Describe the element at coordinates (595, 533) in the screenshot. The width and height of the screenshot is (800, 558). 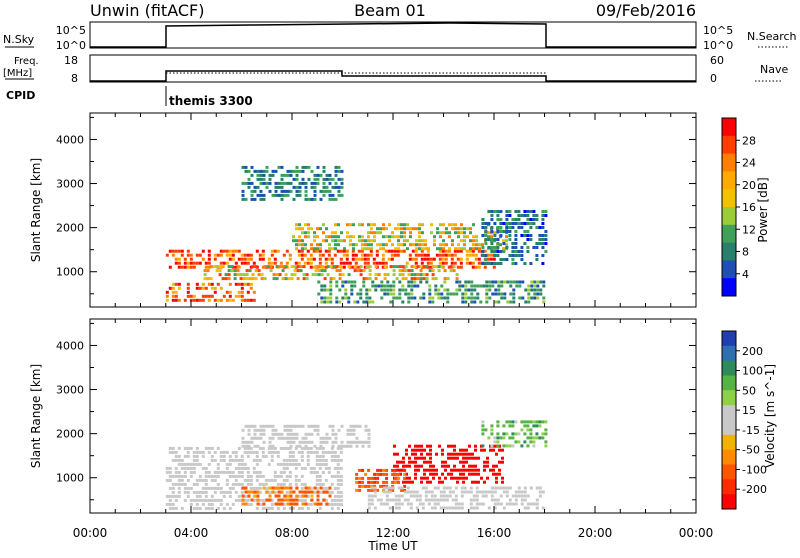
I see `xtick-label: 20:00` at that location.